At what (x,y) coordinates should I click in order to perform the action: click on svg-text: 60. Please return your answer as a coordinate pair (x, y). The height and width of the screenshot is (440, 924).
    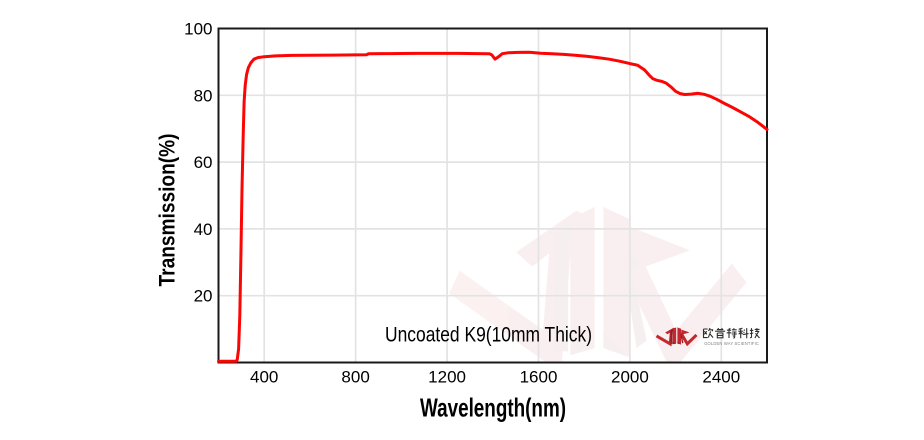
    Looking at the image, I should click on (203, 162).